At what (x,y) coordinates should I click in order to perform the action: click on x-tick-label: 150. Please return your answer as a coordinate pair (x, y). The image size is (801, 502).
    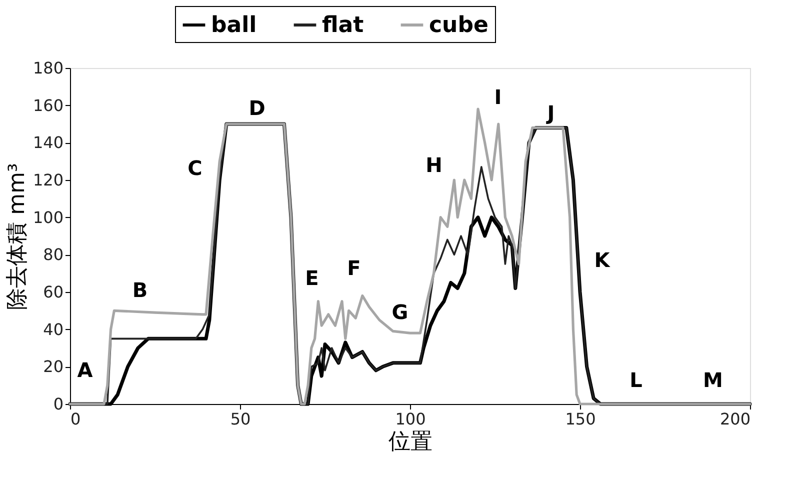
    Looking at the image, I should click on (580, 419).